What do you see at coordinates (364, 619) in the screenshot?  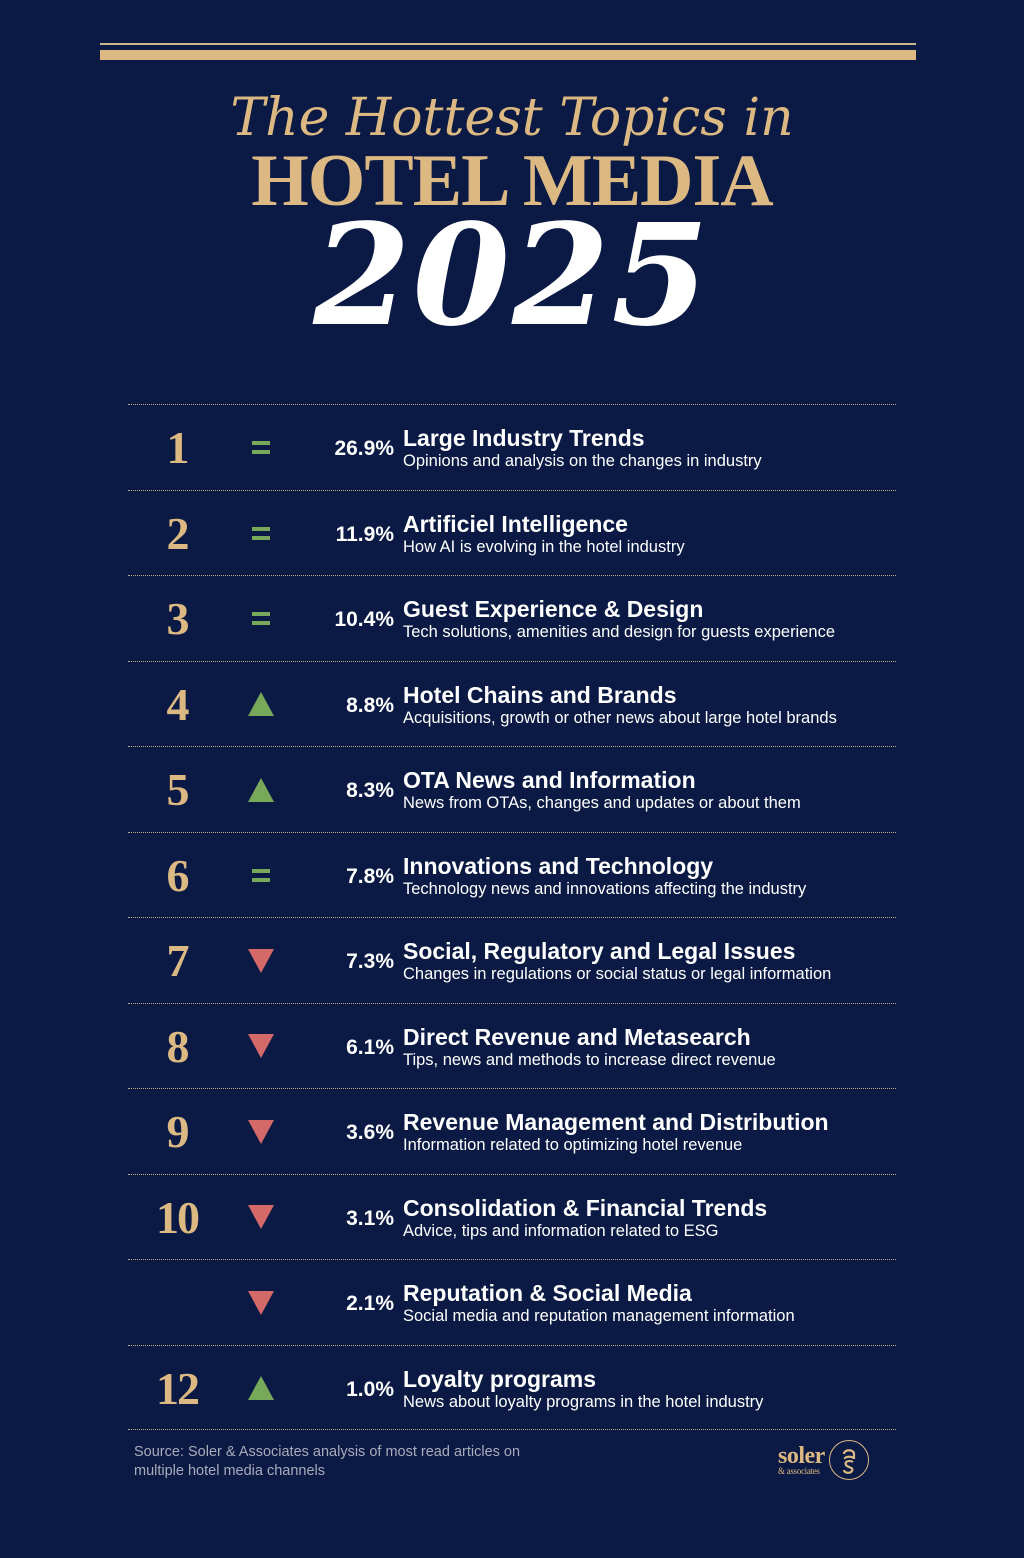 I see `percentage-value: 10.4%` at bounding box center [364, 619].